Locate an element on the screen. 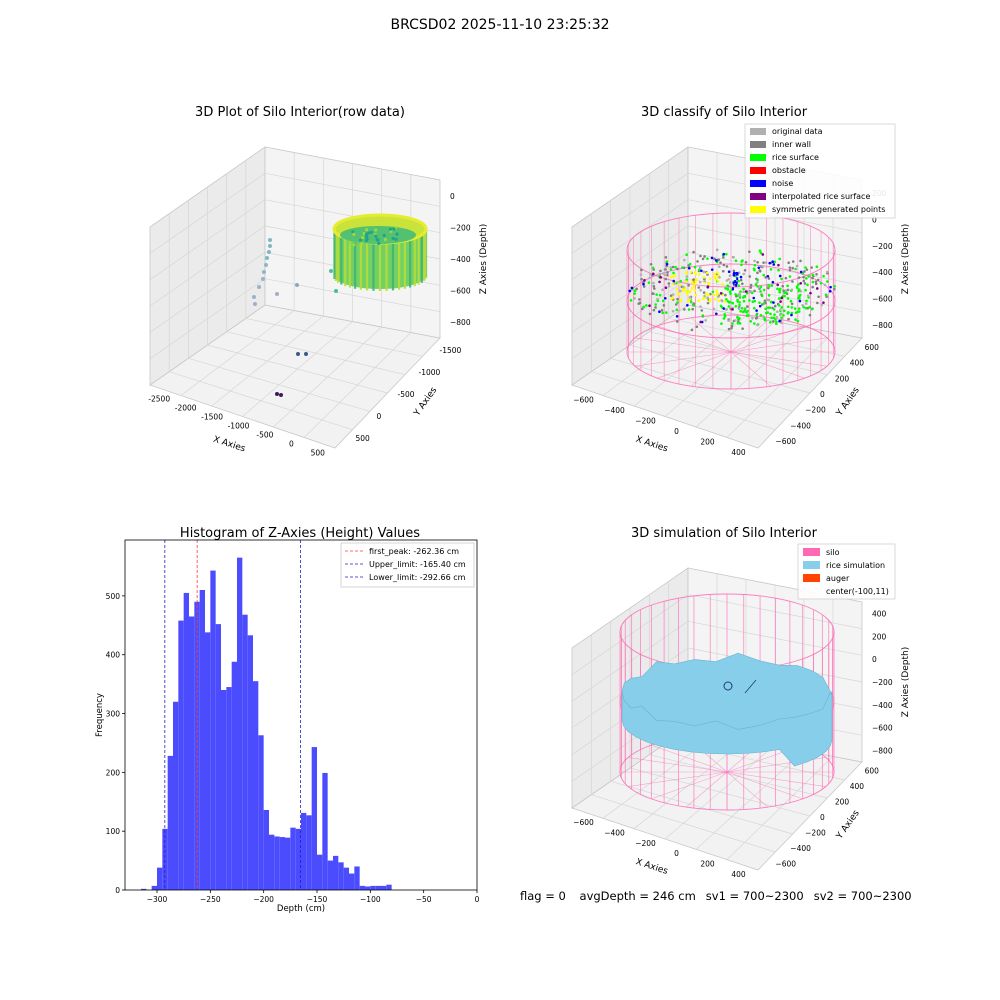 The width and height of the screenshot is (1000, 1000). z-axis-label: Z Axies (Depth) is located at coordinates (906, 682).